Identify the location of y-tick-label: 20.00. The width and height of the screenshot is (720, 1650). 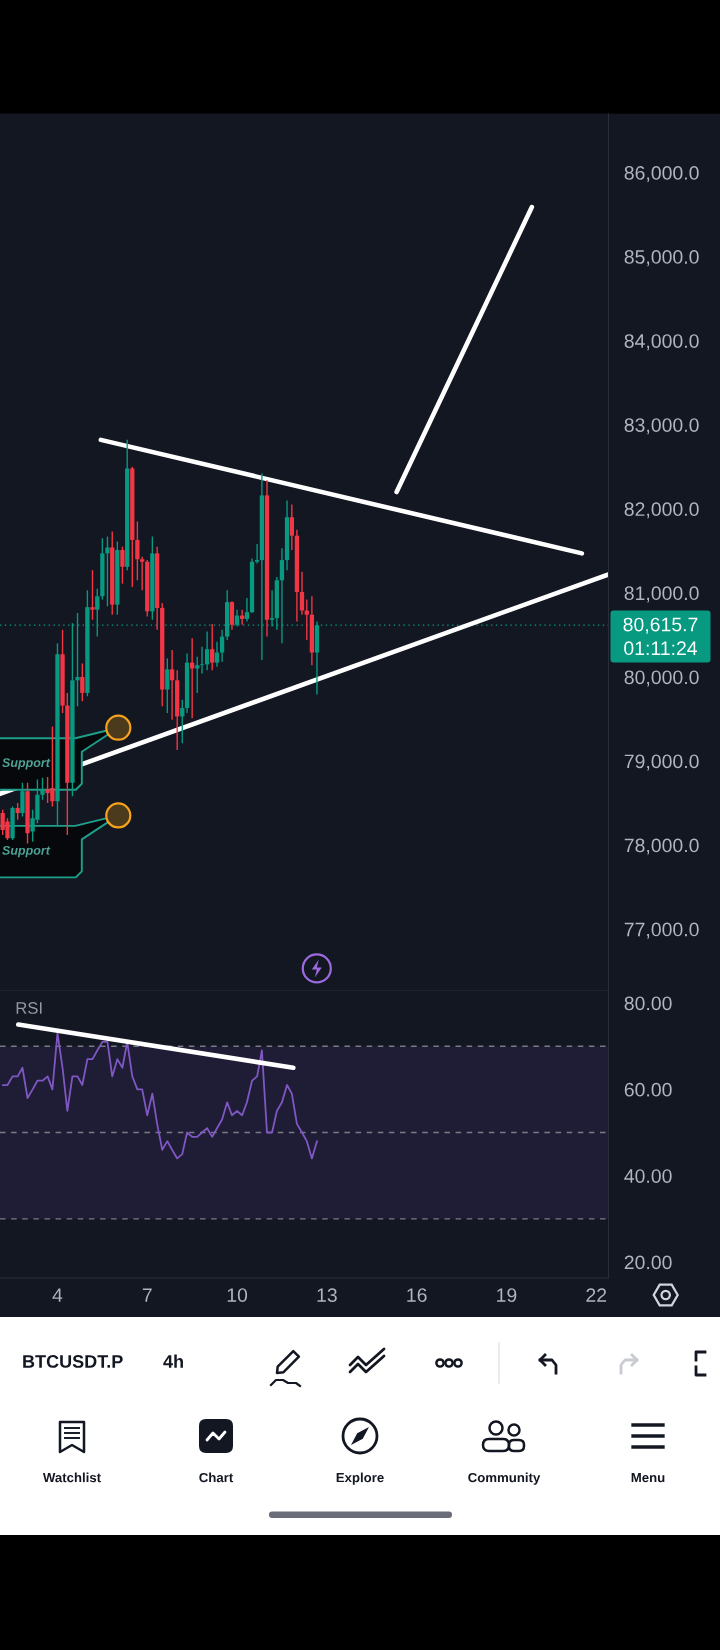
(648, 1262).